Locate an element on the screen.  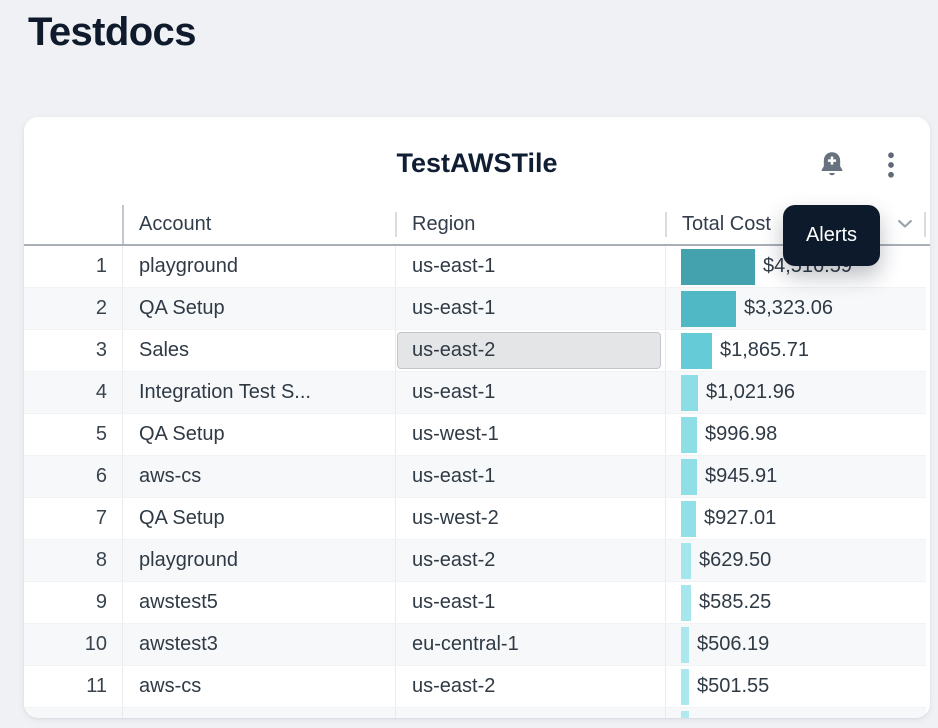
alerts-tooltip-label: Alerts is located at coordinates (831, 235).